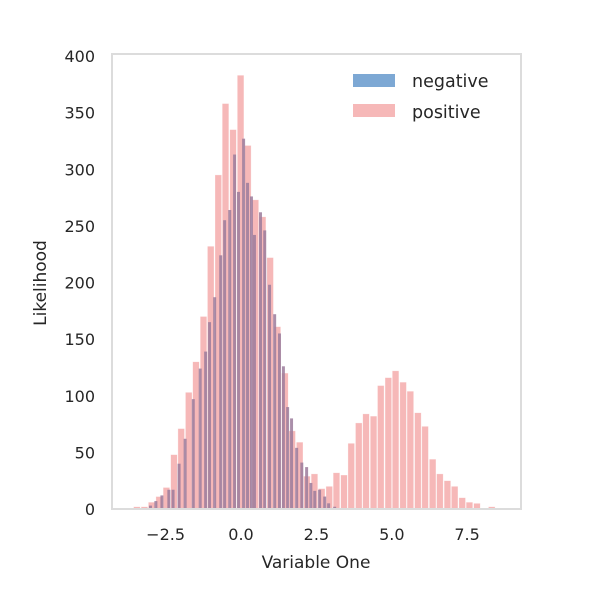 The height and width of the screenshot is (600, 600). What do you see at coordinates (316, 534) in the screenshot?
I see `x-tick-label: 2.5` at bounding box center [316, 534].